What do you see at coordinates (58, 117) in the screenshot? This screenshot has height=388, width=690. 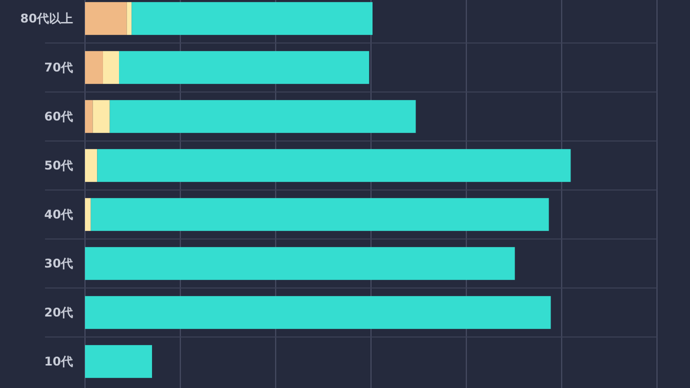 I see `y-tick-label: 60代` at bounding box center [58, 117].